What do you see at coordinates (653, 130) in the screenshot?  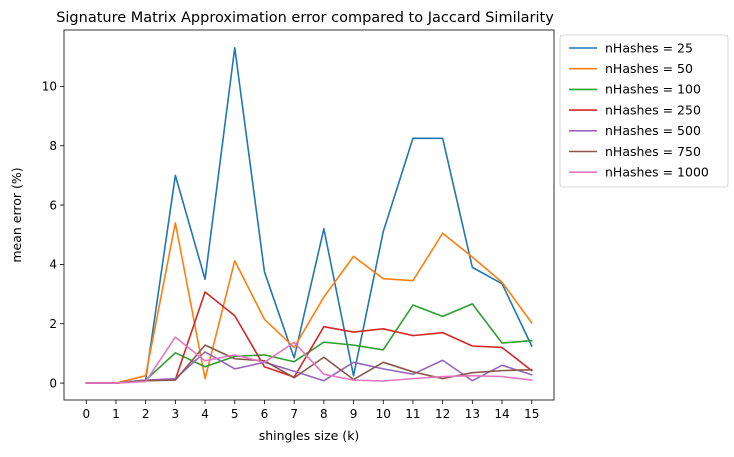 I see `legend-label: nHashes = 500` at bounding box center [653, 130].